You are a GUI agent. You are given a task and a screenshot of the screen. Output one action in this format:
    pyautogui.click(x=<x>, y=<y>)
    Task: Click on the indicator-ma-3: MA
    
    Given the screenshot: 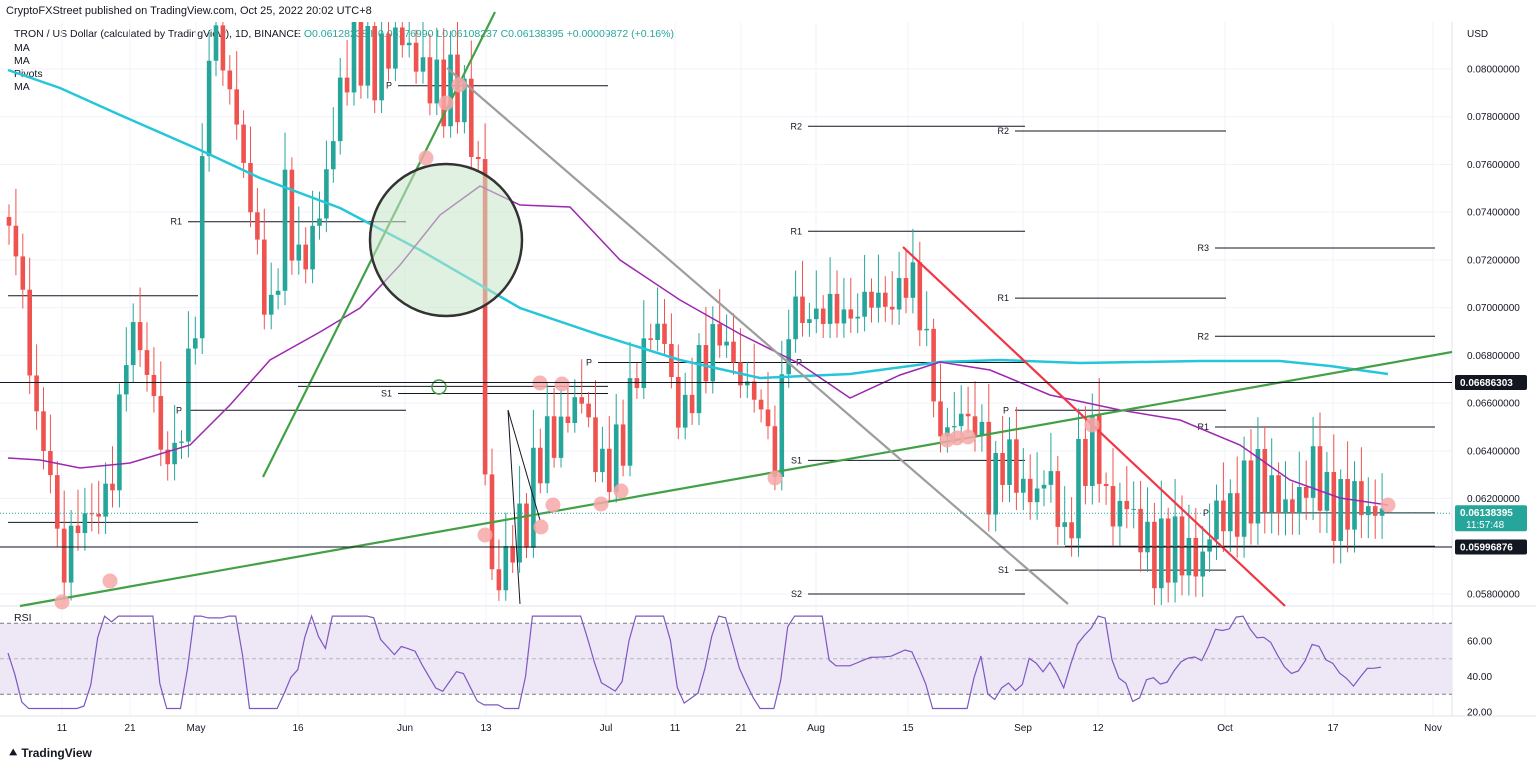 What is the action you would take?
    pyautogui.click(x=22, y=87)
    